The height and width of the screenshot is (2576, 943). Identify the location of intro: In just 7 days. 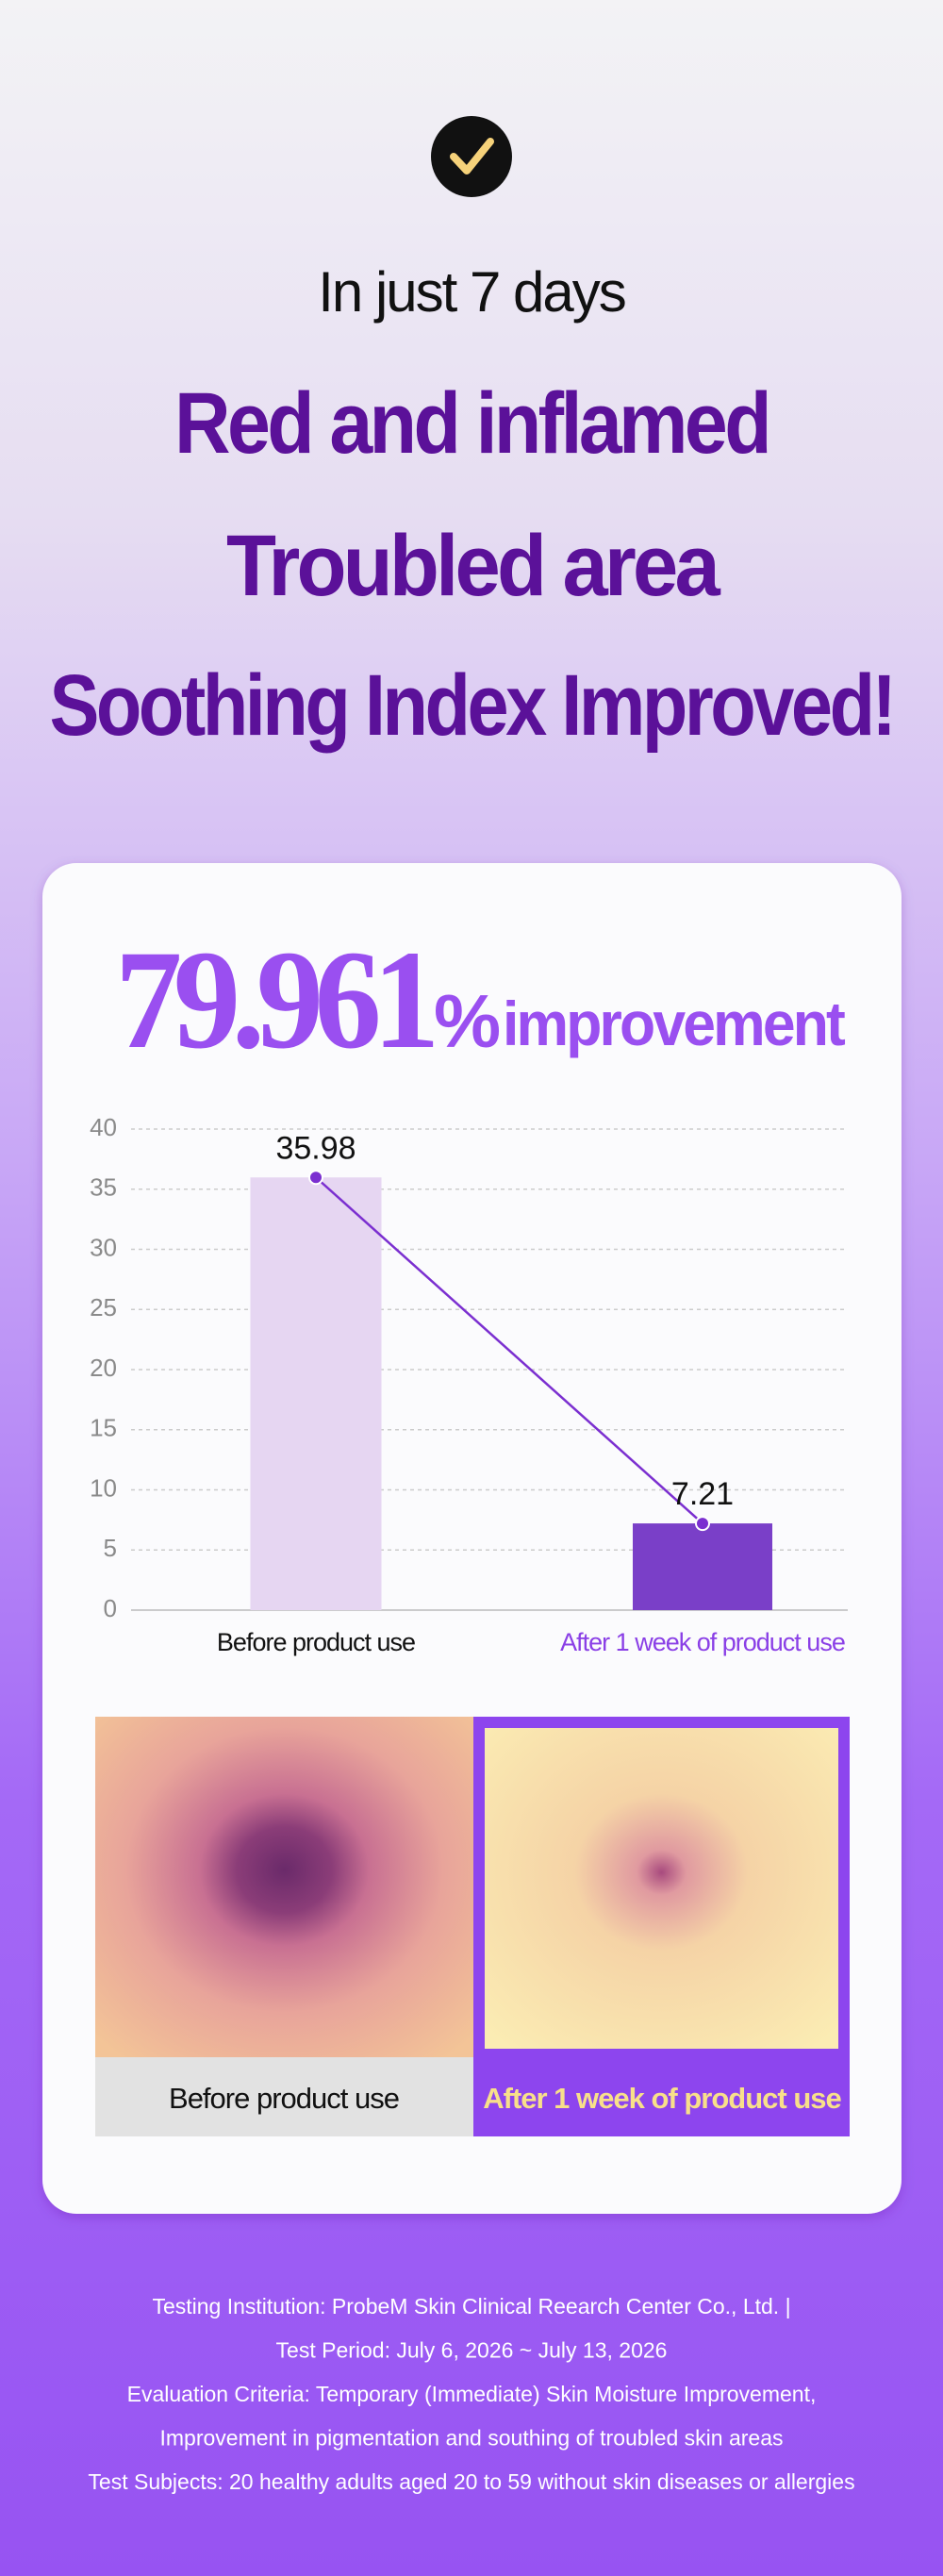
(471, 292).